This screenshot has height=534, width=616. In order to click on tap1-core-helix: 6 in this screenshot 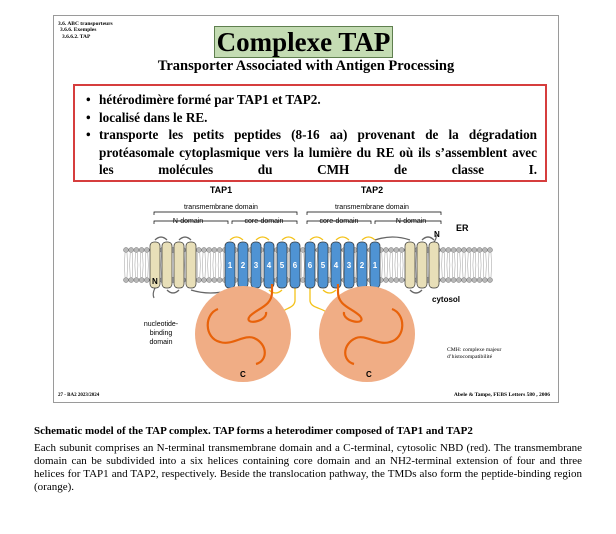, I will do `click(295, 265)`.